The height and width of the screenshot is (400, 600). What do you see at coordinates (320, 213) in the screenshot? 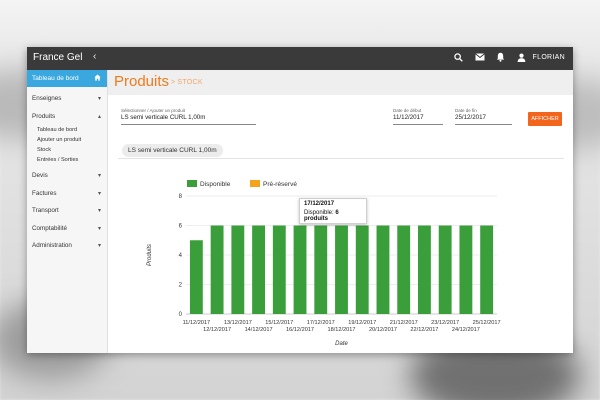
I see `tooltip-prefix: Disponible:` at bounding box center [320, 213].